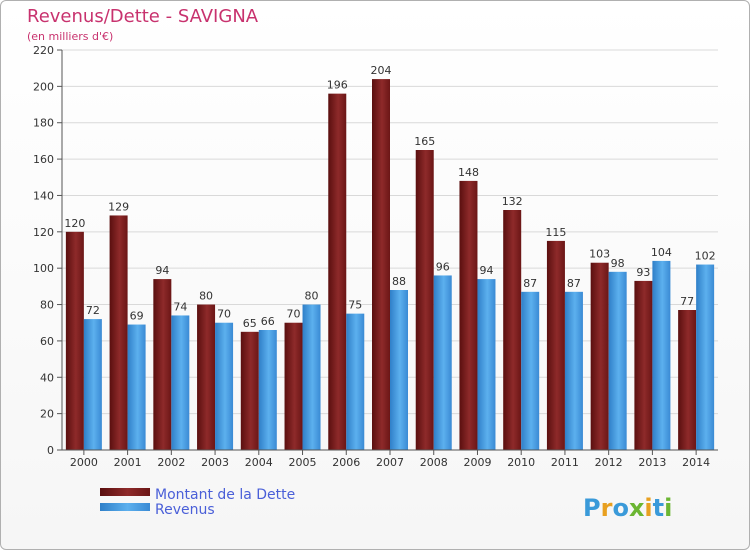 This screenshot has width=750, height=550. I want to click on logo-text: Proxiti, so click(627, 508).